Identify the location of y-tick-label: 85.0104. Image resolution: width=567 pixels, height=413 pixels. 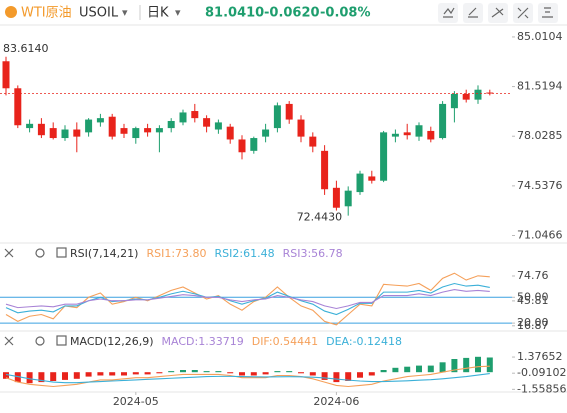
(540, 36).